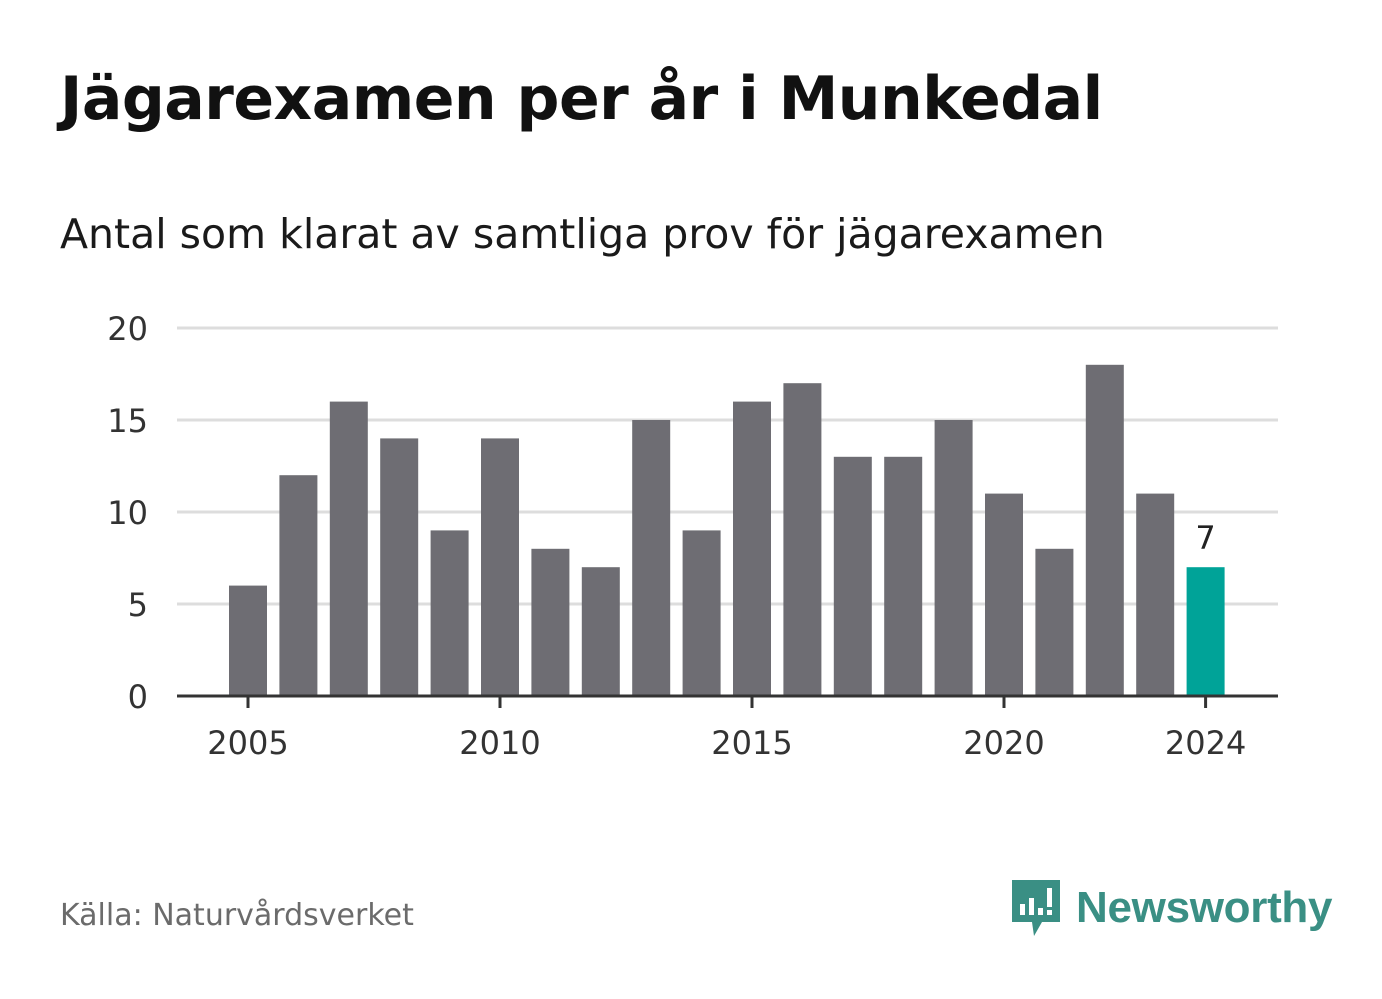  I want to click on y-tick-label-15: 15, so click(127, 421).